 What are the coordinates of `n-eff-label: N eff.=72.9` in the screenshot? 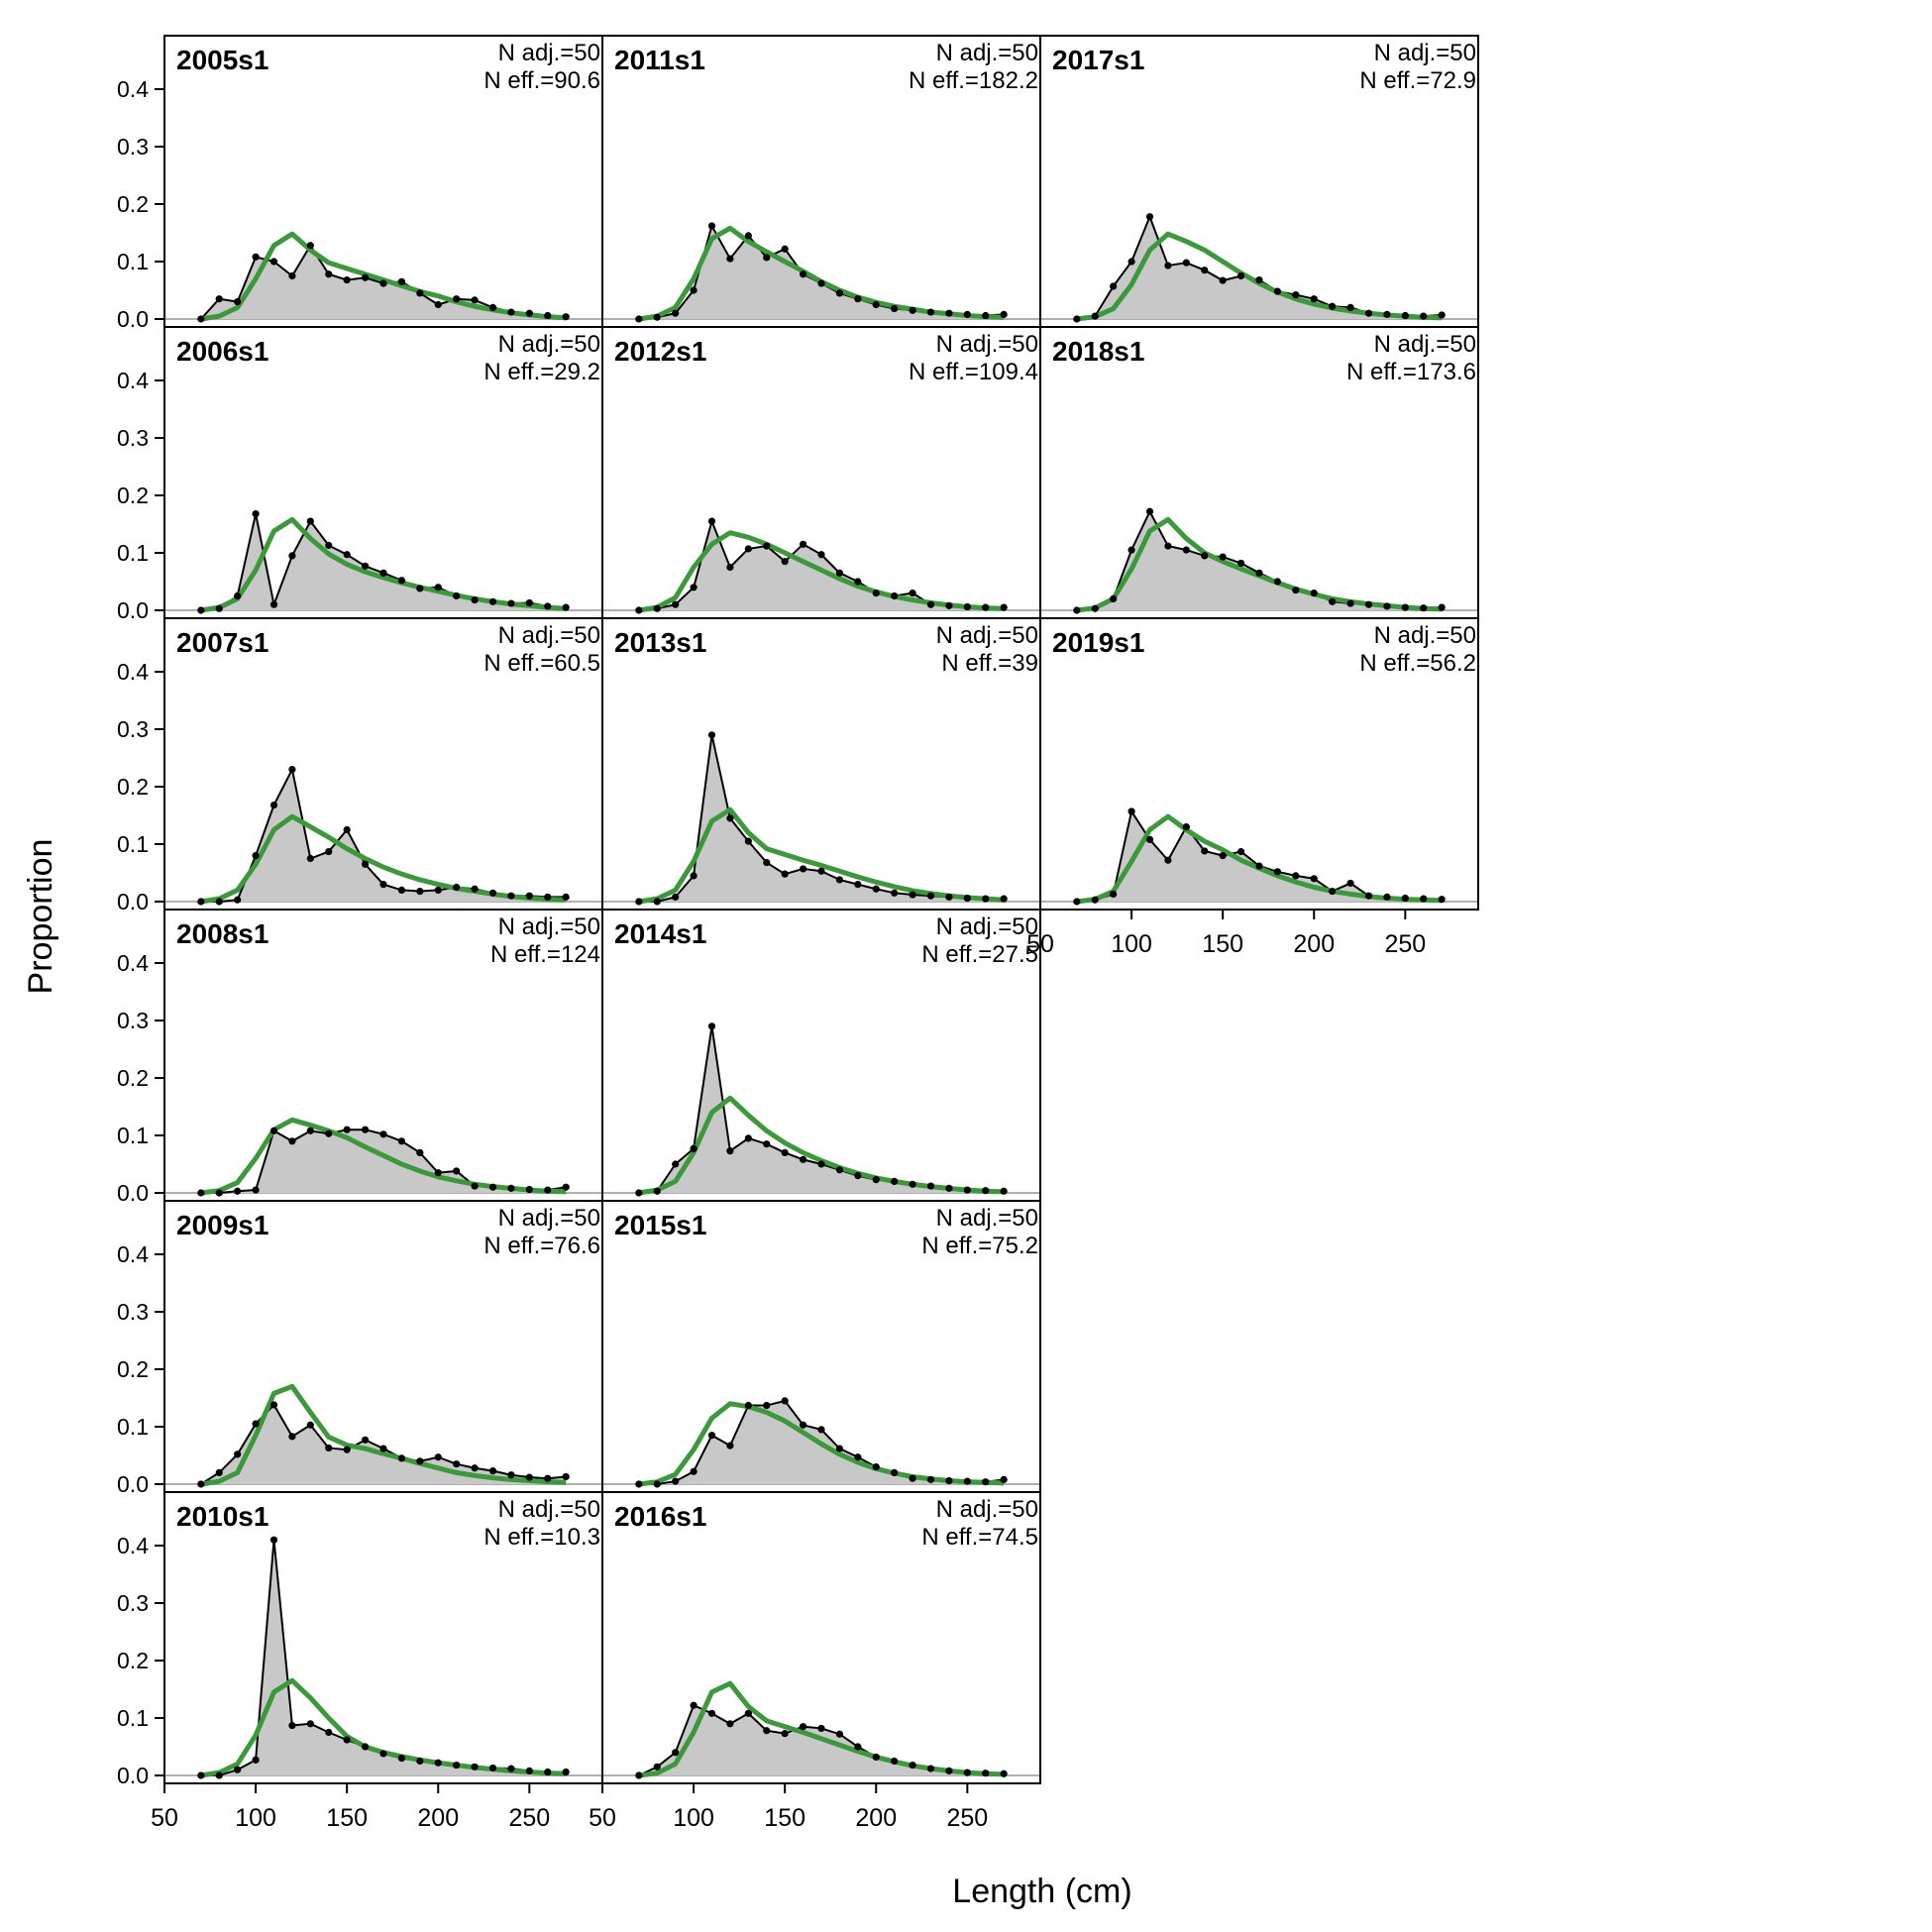 It's located at (1417, 80).